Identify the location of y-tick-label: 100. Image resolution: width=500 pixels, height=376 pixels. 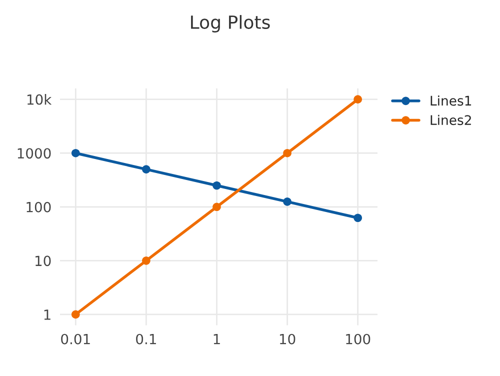
(38, 207).